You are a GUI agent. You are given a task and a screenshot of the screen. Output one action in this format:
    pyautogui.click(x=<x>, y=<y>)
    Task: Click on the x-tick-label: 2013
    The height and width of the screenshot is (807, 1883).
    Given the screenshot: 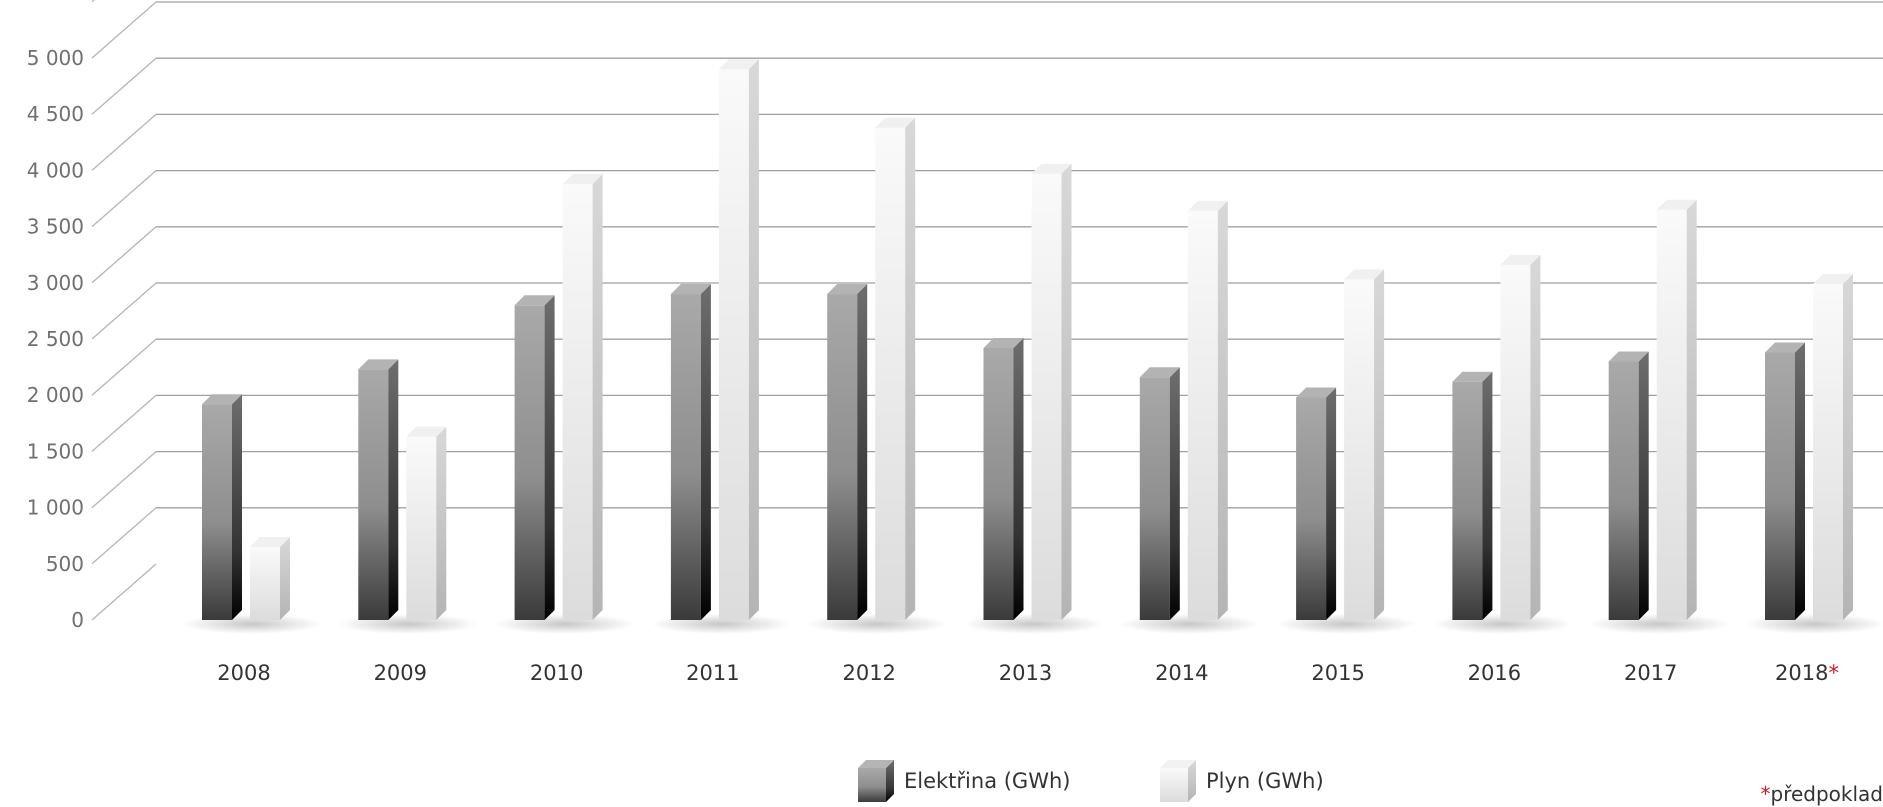 What is the action you would take?
    pyautogui.click(x=1025, y=673)
    